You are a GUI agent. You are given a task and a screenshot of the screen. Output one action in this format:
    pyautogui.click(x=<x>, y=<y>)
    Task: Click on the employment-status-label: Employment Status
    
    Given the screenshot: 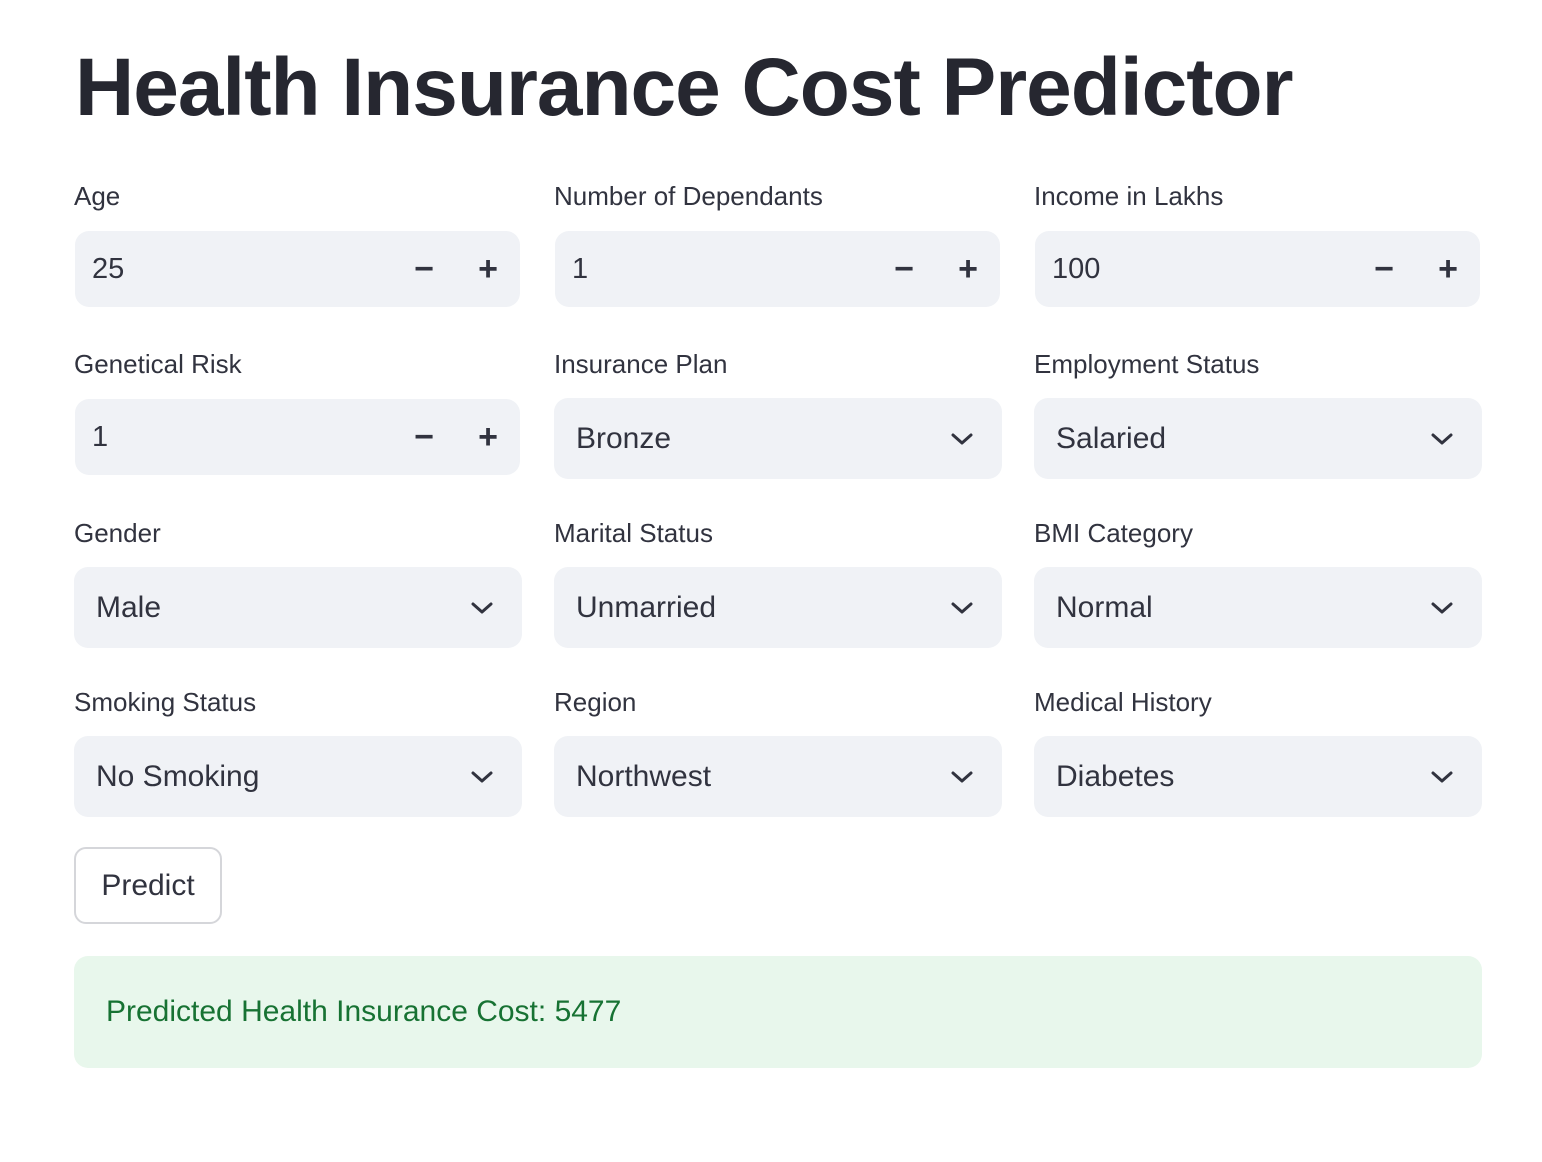 What is the action you would take?
    pyautogui.click(x=1147, y=364)
    